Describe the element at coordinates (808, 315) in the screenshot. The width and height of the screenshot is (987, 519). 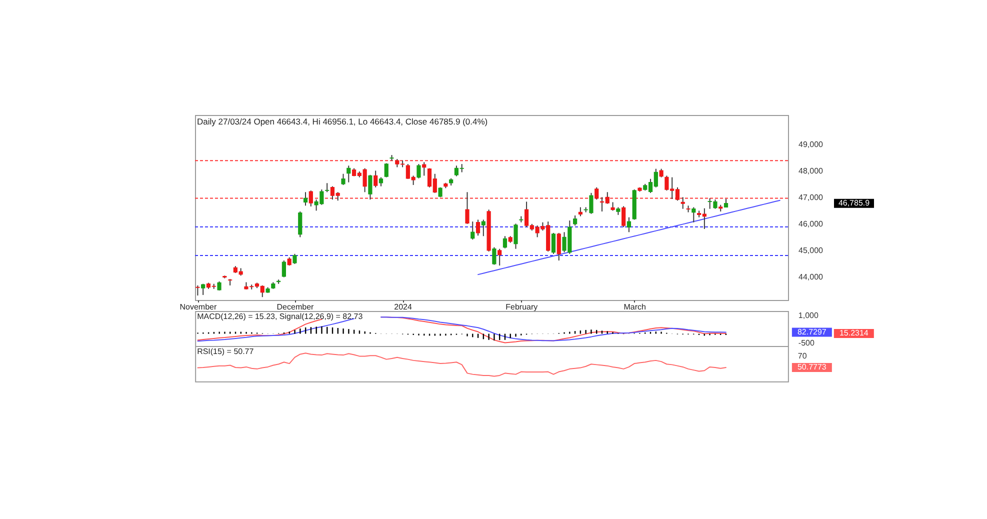
I see `y-tick-label: 1,000` at that location.